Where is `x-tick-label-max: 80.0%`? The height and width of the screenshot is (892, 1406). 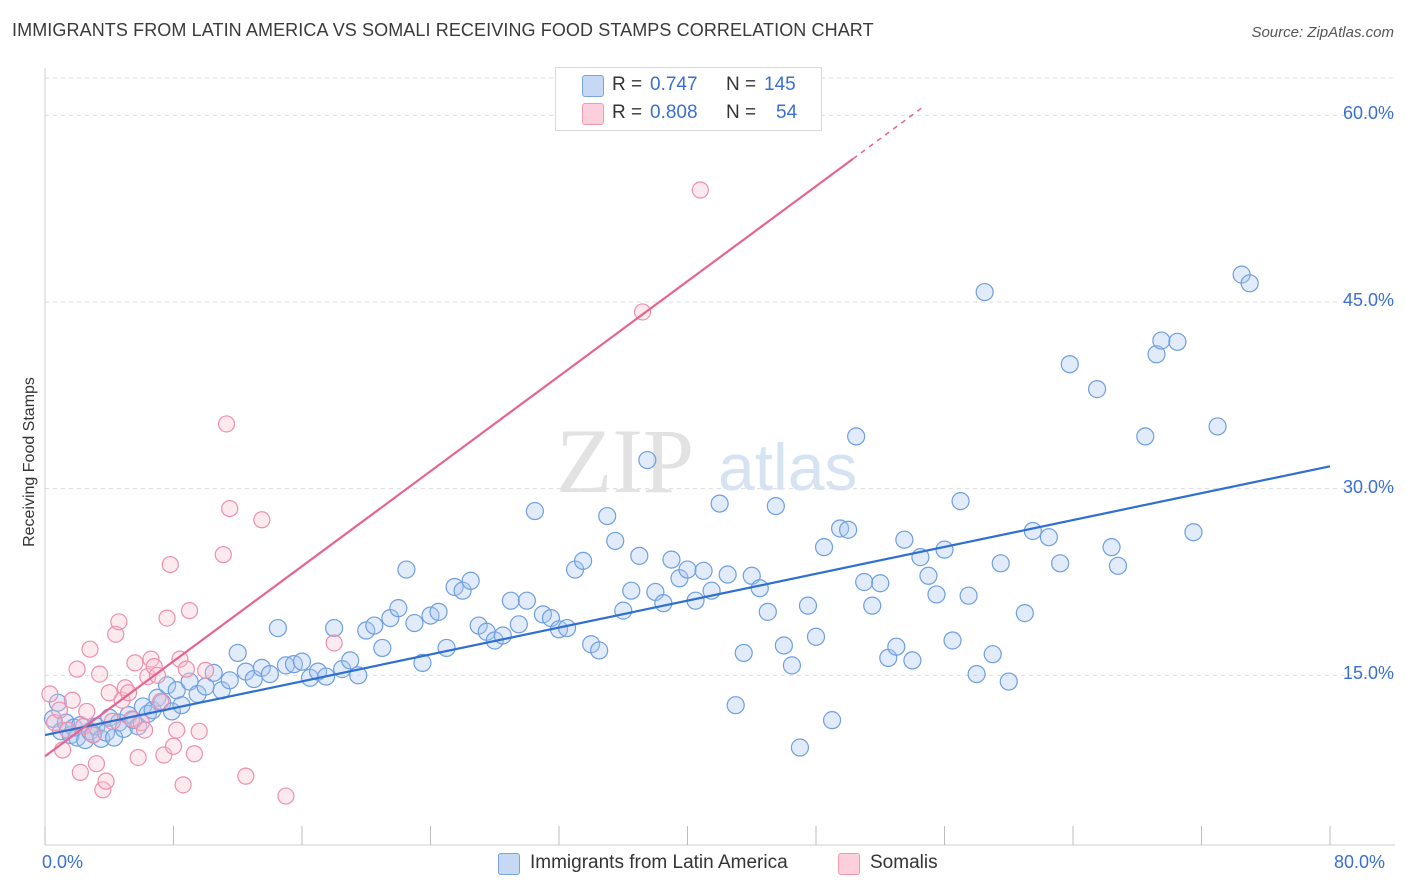
x-tick-label-max: 80.0% is located at coordinates (1360, 862).